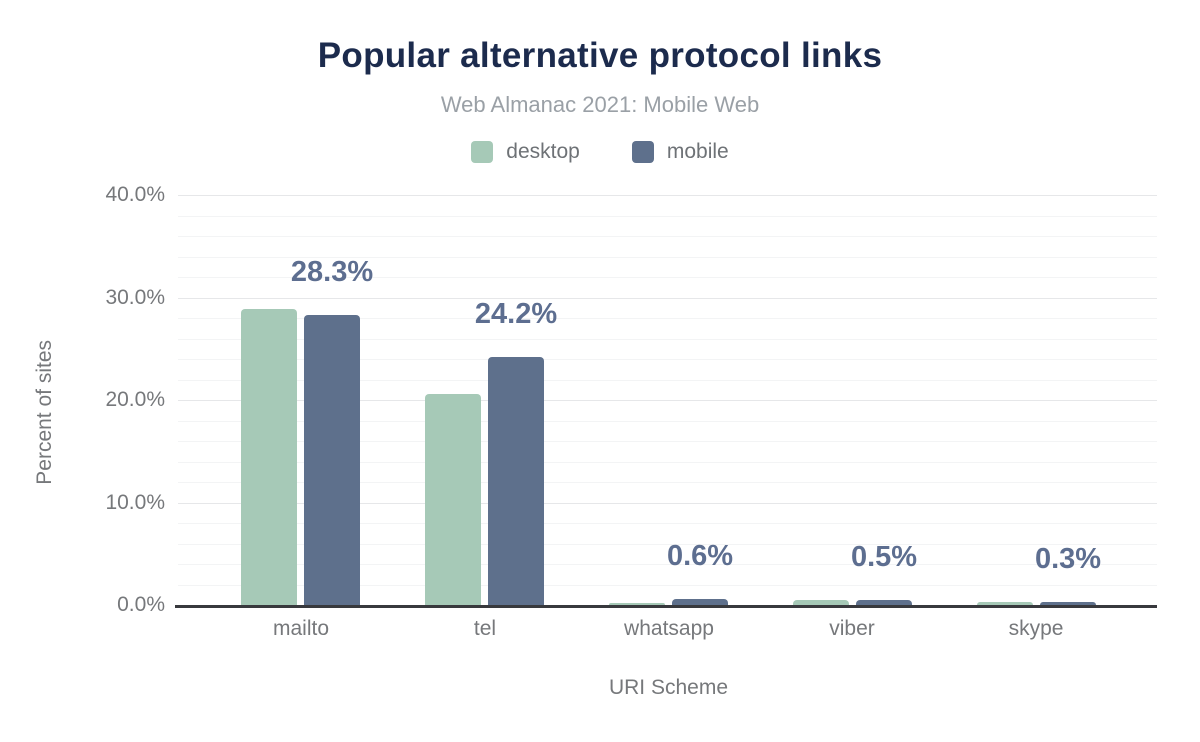  Describe the element at coordinates (884, 557) in the screenshot. I see `bar-value-label: 0.5%` at that location.